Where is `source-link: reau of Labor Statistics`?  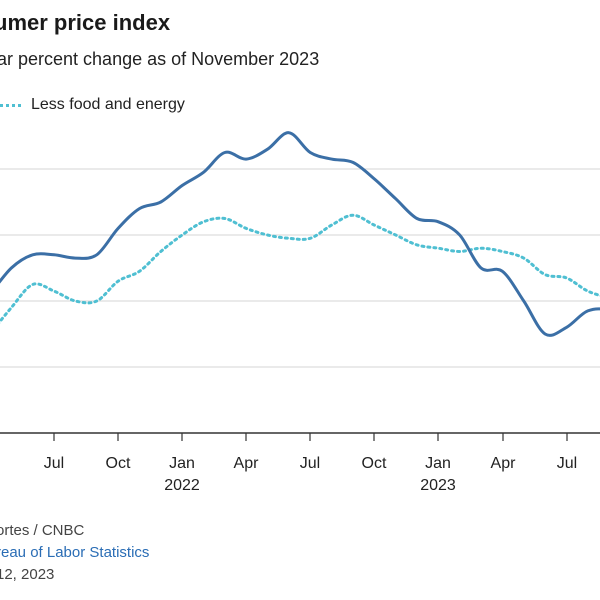 source-link: reau of Labor Statistics is located at coordinates (75, 552).